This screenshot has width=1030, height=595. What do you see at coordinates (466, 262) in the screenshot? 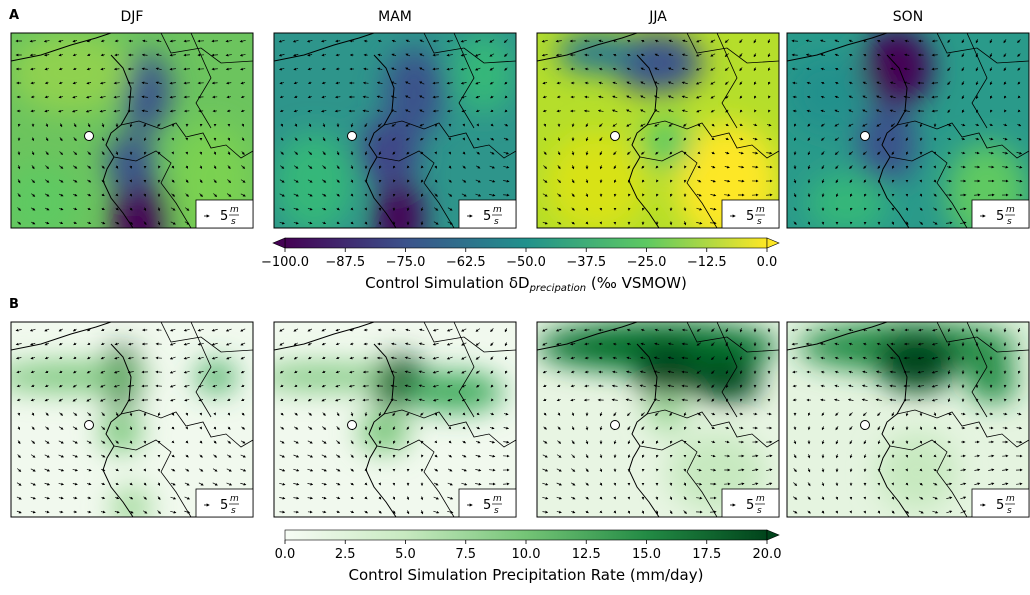
I see `colorbar-tick-label: −62.5` at bounding box center [466, 262].